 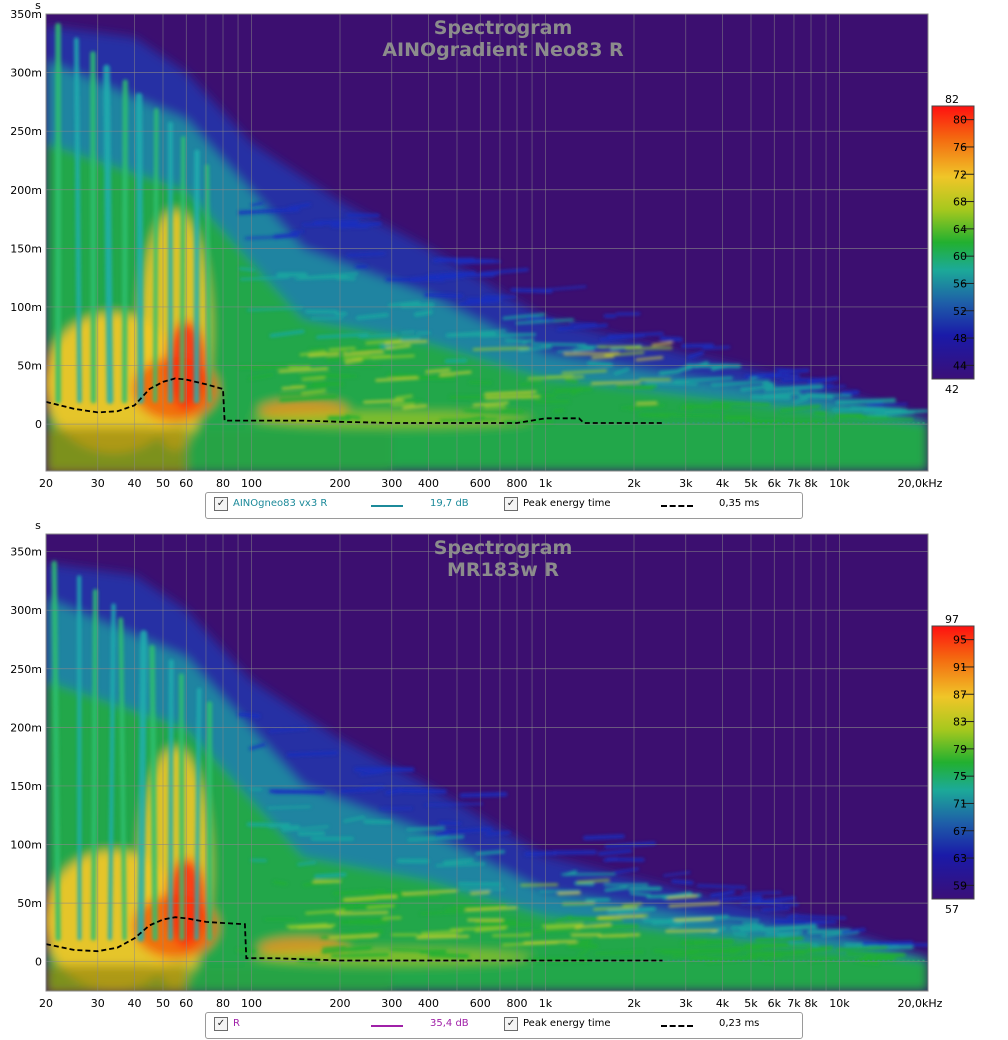 I want to click on color-scale-tick: 48, so click(x=960, y=338).